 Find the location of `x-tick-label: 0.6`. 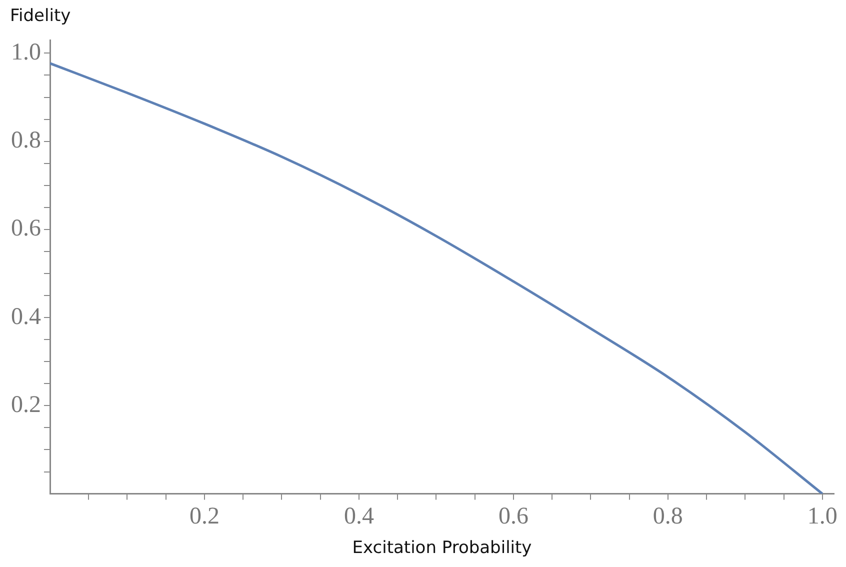

x-tick-label: 0.6 is located at coordinates (513, 516).